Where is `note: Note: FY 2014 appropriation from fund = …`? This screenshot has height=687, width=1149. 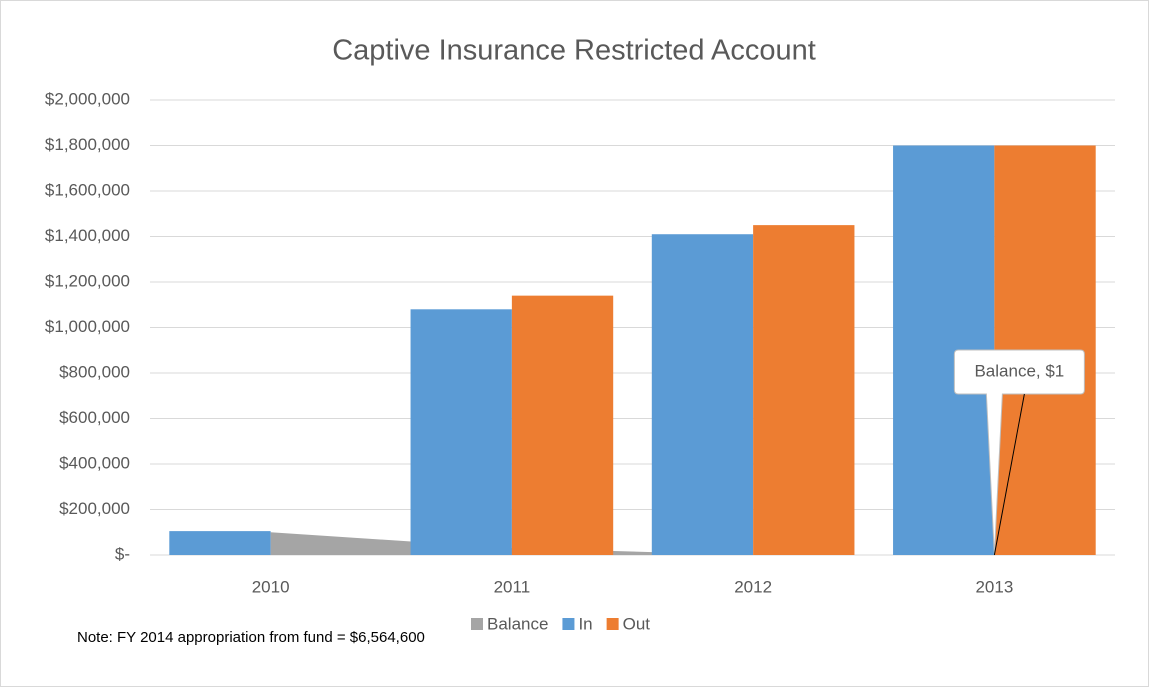 note: Note: FY 2014 appropriation from fund = … is located at coordinates (251, 637).